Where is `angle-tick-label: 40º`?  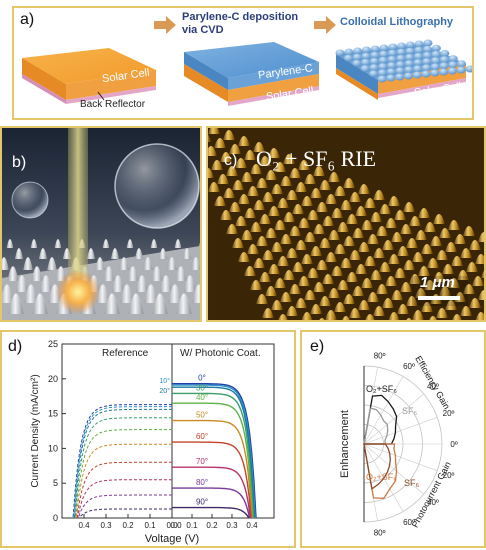
angle-tick-label: 40º is located at coordinates (433, 386).